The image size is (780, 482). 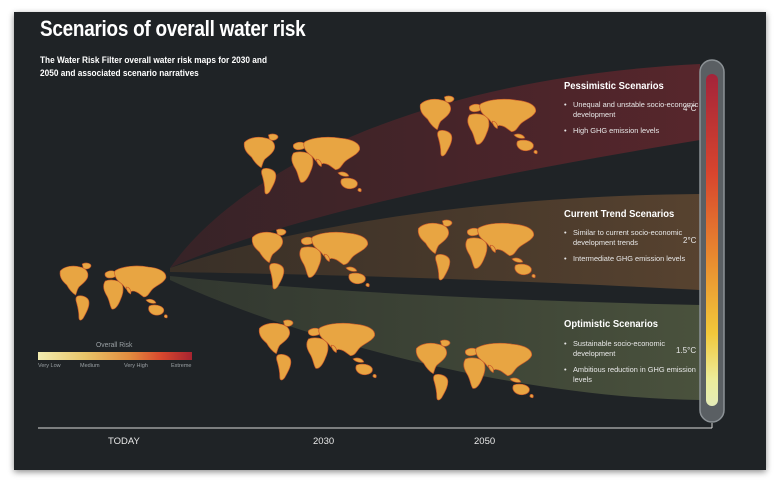 I want to click on legend-label-very-low: Very Low, so click(x=49, y=366).